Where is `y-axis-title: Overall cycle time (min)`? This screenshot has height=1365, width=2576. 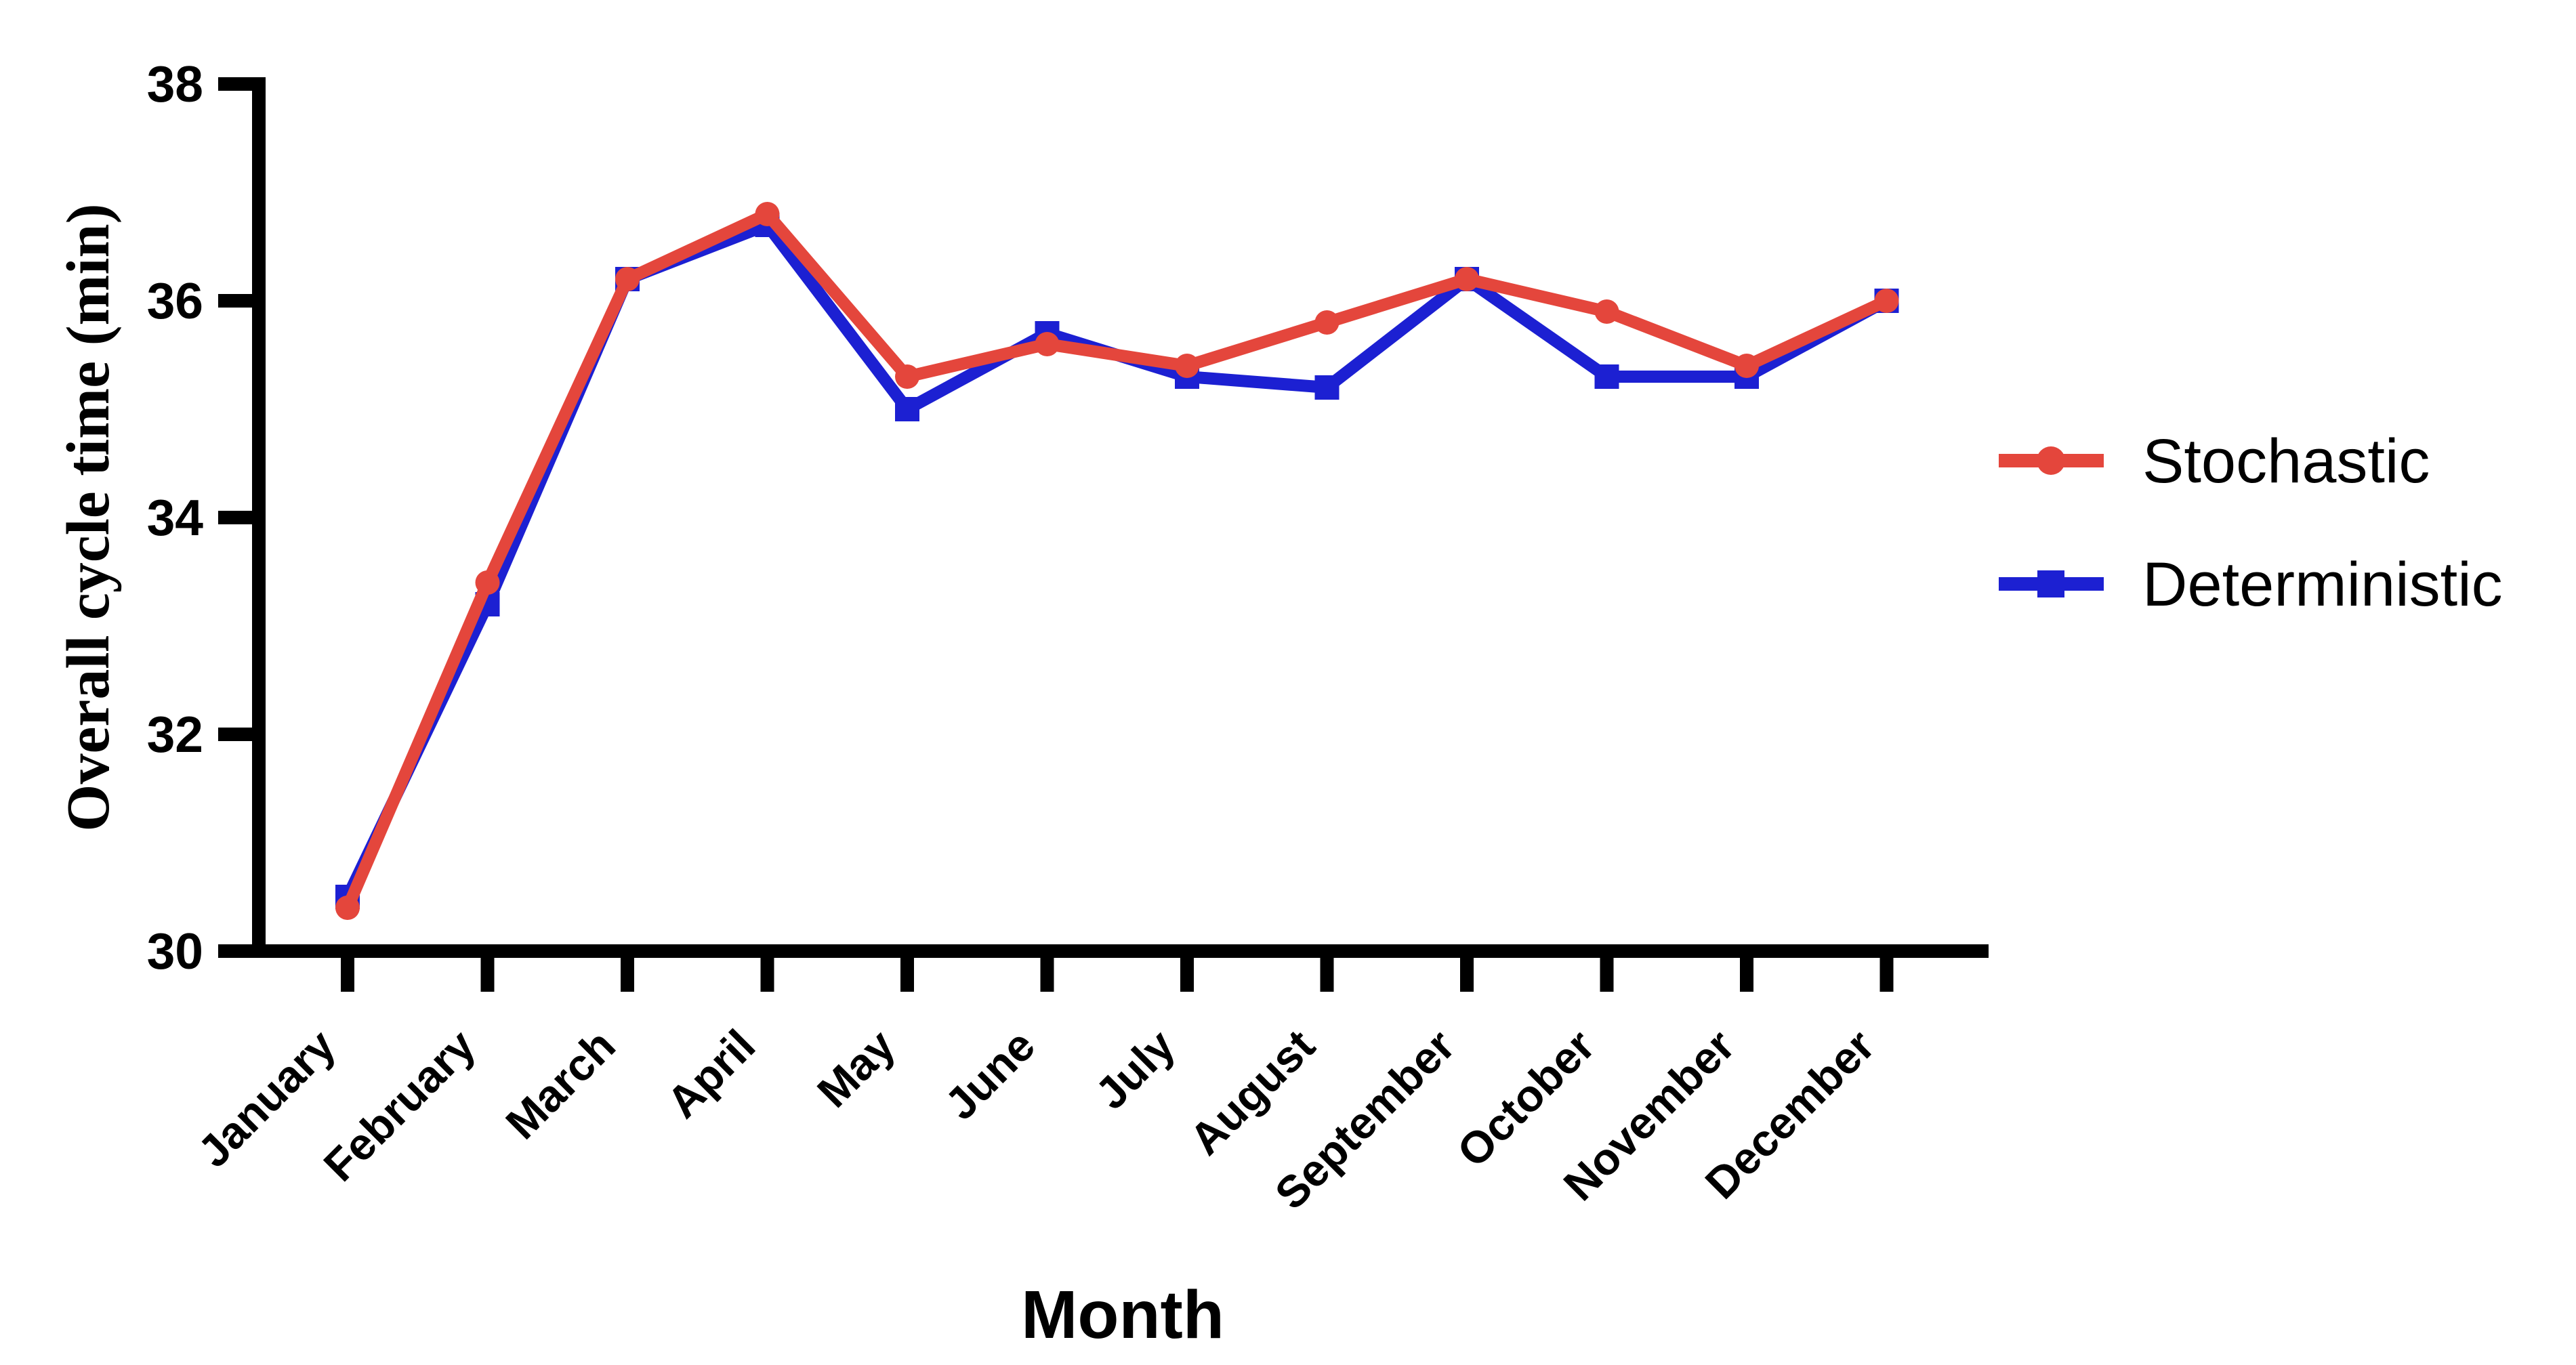
y-axis-title: Overall cycle time (min) is located at coordinates (88, 517).